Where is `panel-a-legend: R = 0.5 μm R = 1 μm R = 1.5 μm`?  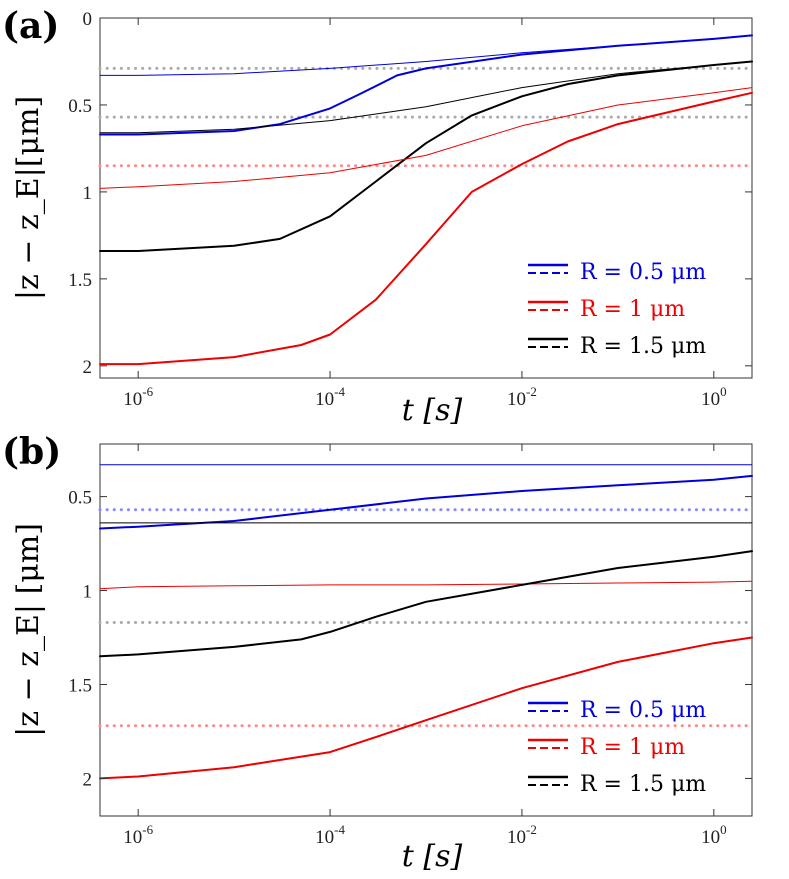
panel-a-legend: R = 0.5 μm R = 1 μm R = 1.5 μm is located at coordinates (617, 309).